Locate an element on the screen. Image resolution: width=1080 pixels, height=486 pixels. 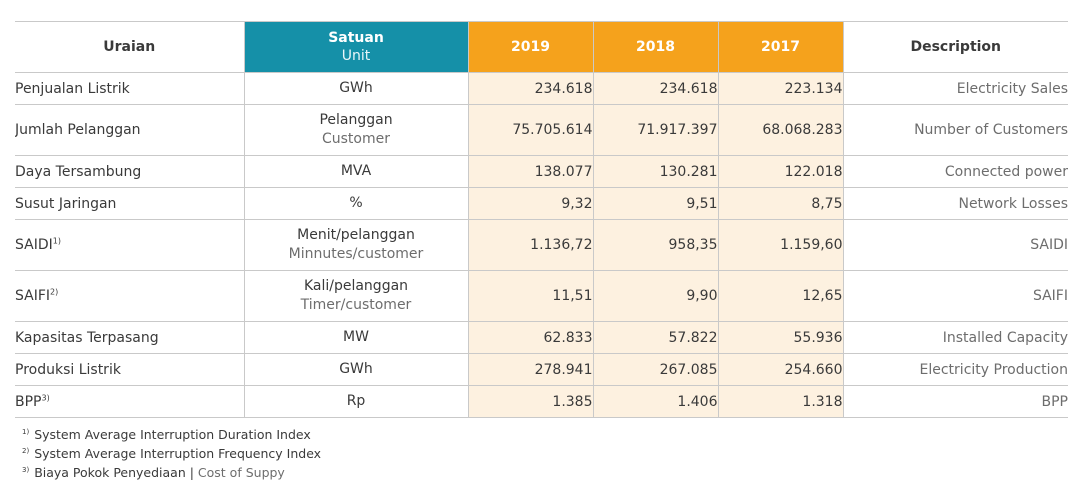
footnote-marker: 2) is located at coordinates (54, 292).